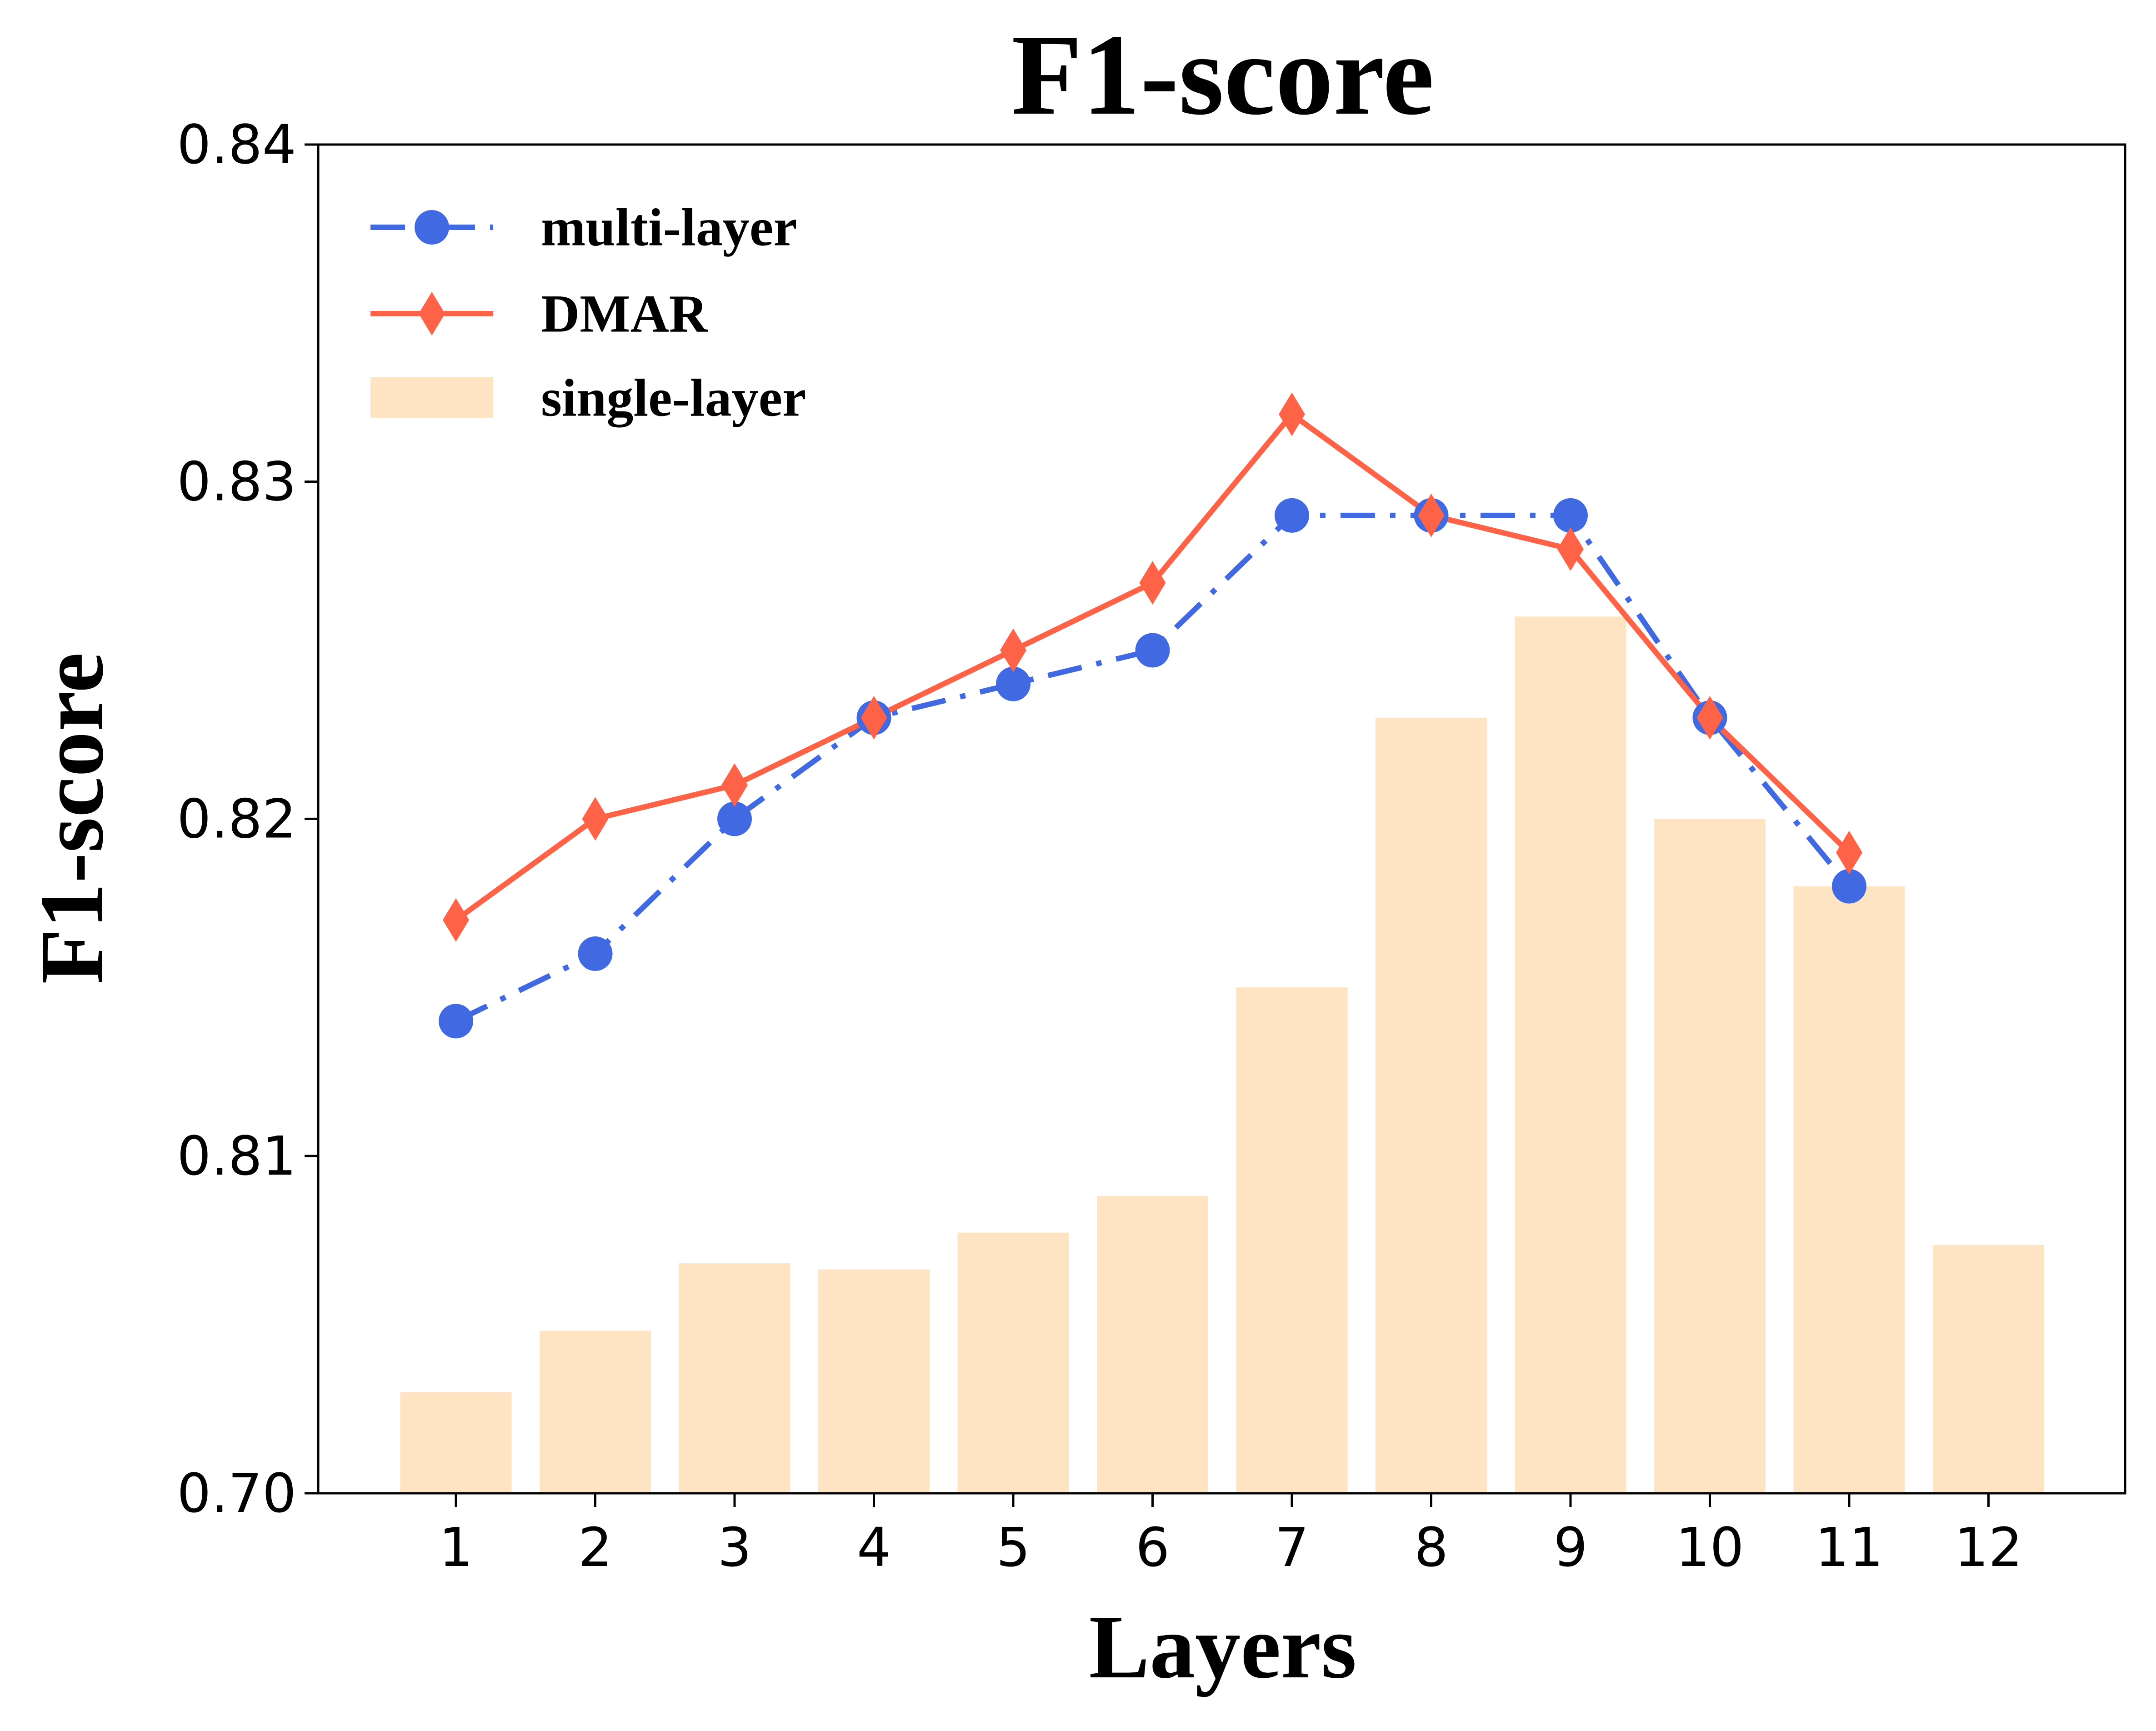 This screenshot has height=1731, width=2156. What do you see at coordinates (625, 314) in the screenshot?
I see `legend-label: DMAR` at bounding box center [625, 314].